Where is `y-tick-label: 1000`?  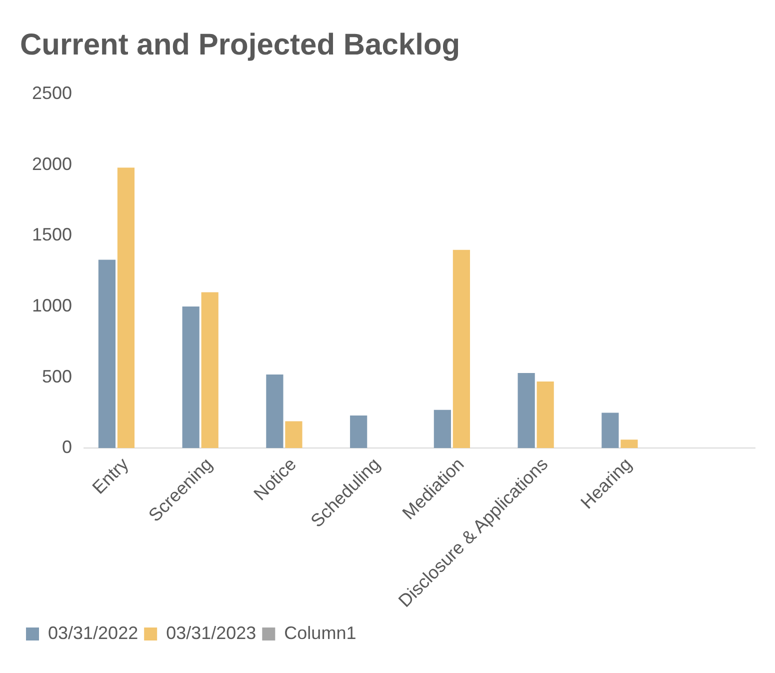
y-tick-label: 1000 is located at coordinates (52, 305).